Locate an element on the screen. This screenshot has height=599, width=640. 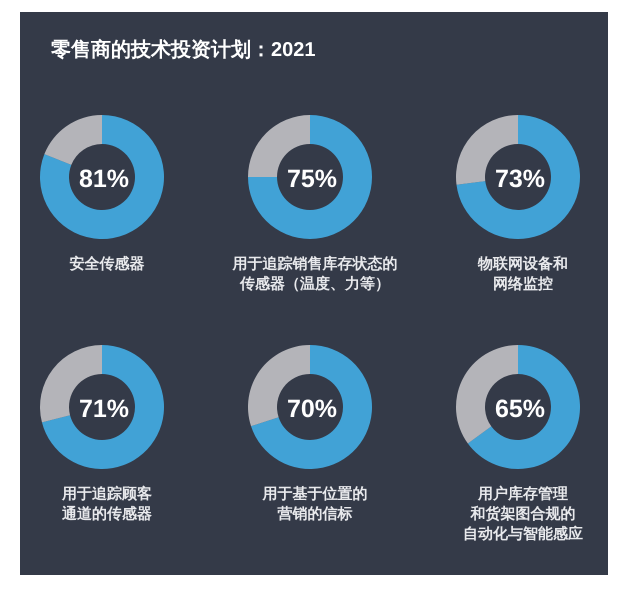
data-label: 75% is located at coordinates (312, 179).